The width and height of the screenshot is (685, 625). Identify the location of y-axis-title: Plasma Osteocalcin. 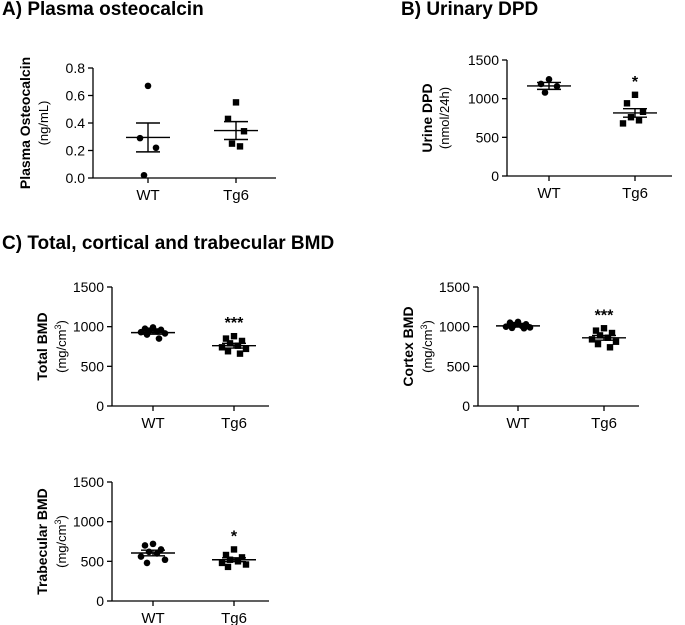
(25, 123).